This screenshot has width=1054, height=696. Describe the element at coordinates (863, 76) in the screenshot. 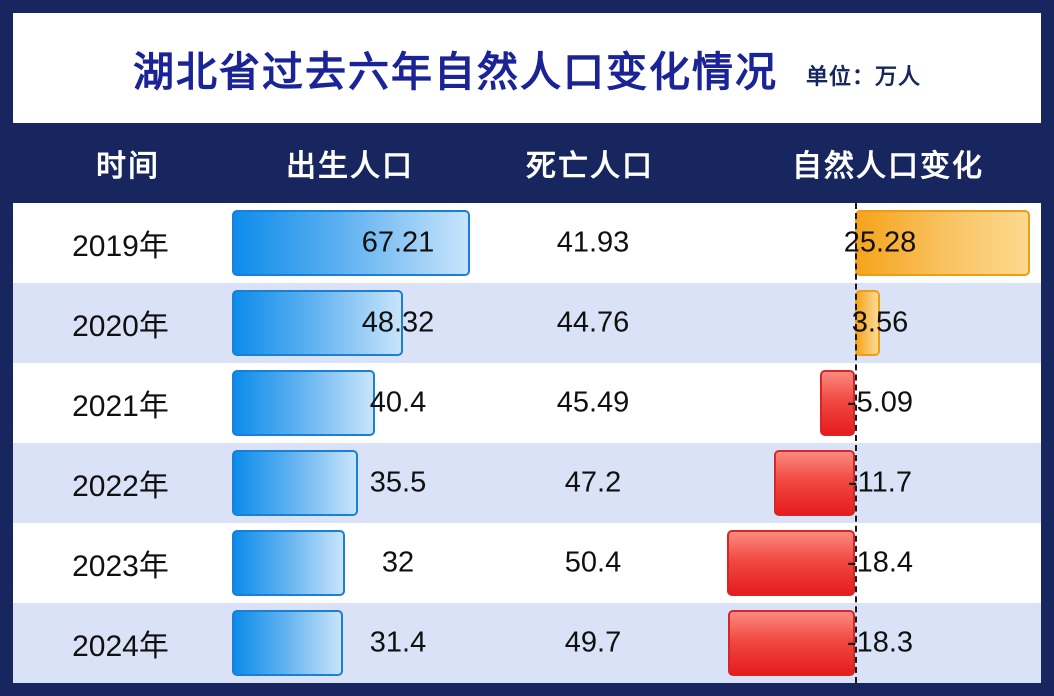

I see `unit-label: 单位：万人` at that location.